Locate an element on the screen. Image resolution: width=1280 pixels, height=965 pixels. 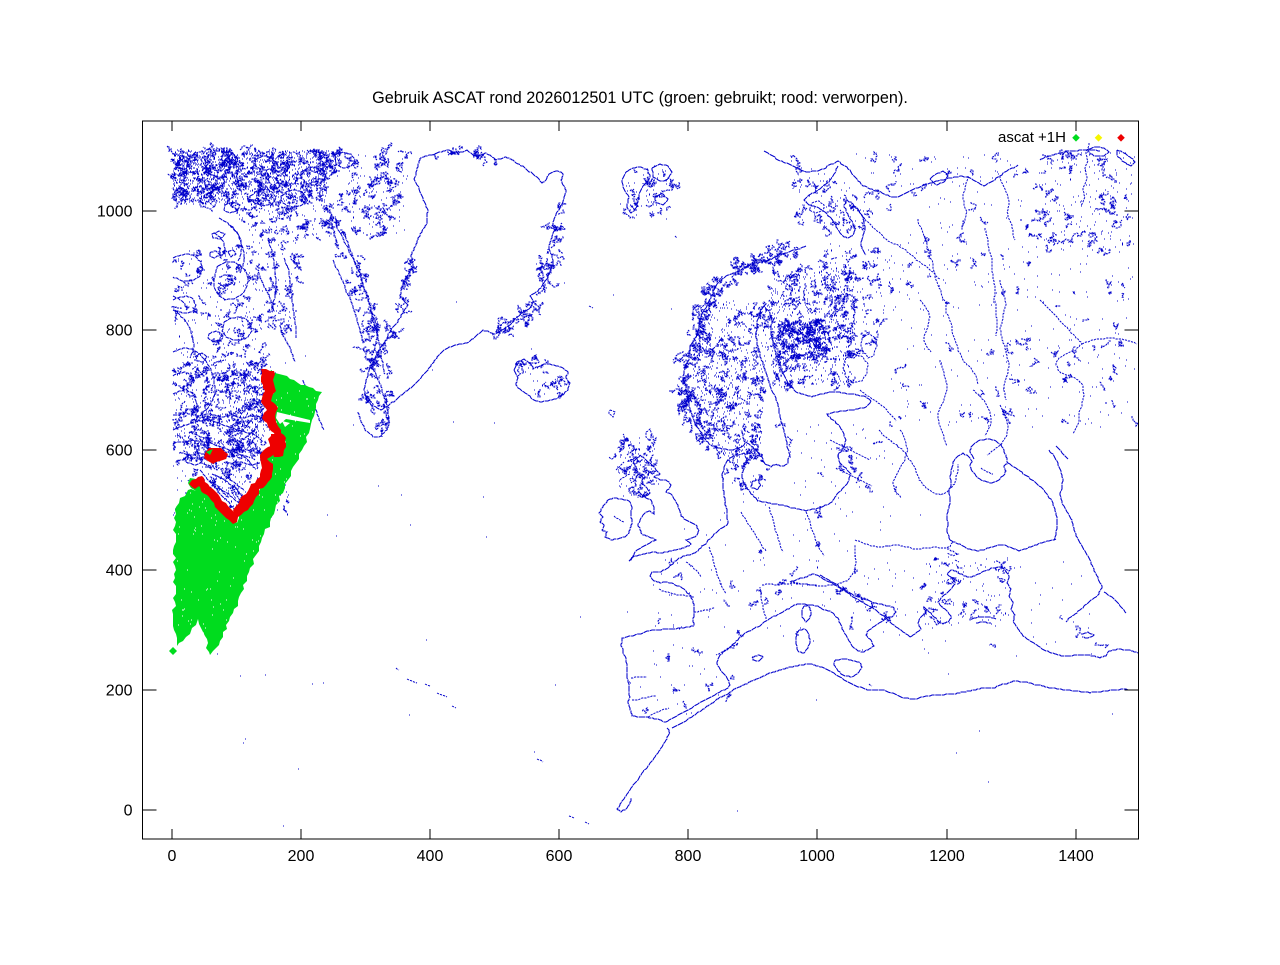
svg-text: 1400 is located at coordinates (1076, 856).